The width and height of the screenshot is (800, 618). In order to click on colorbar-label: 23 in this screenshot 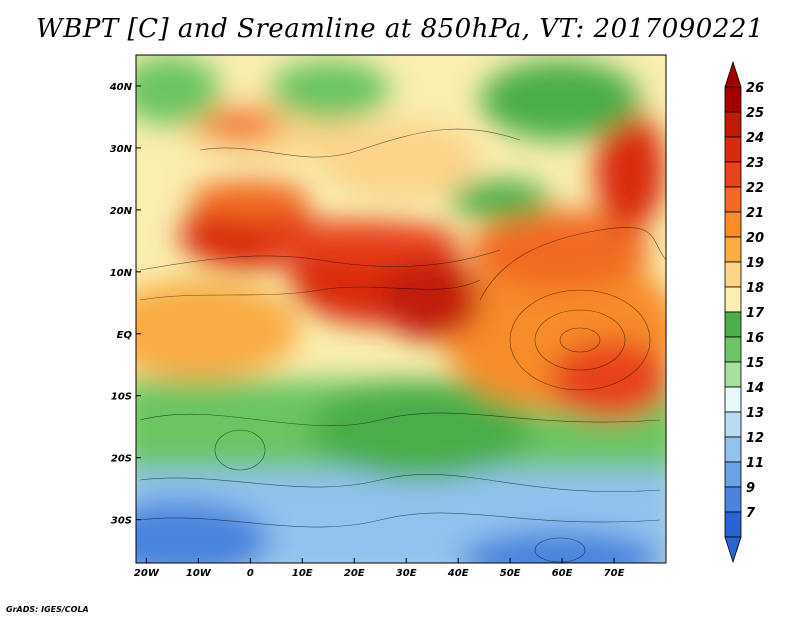, I will do `click(755, 163)`.